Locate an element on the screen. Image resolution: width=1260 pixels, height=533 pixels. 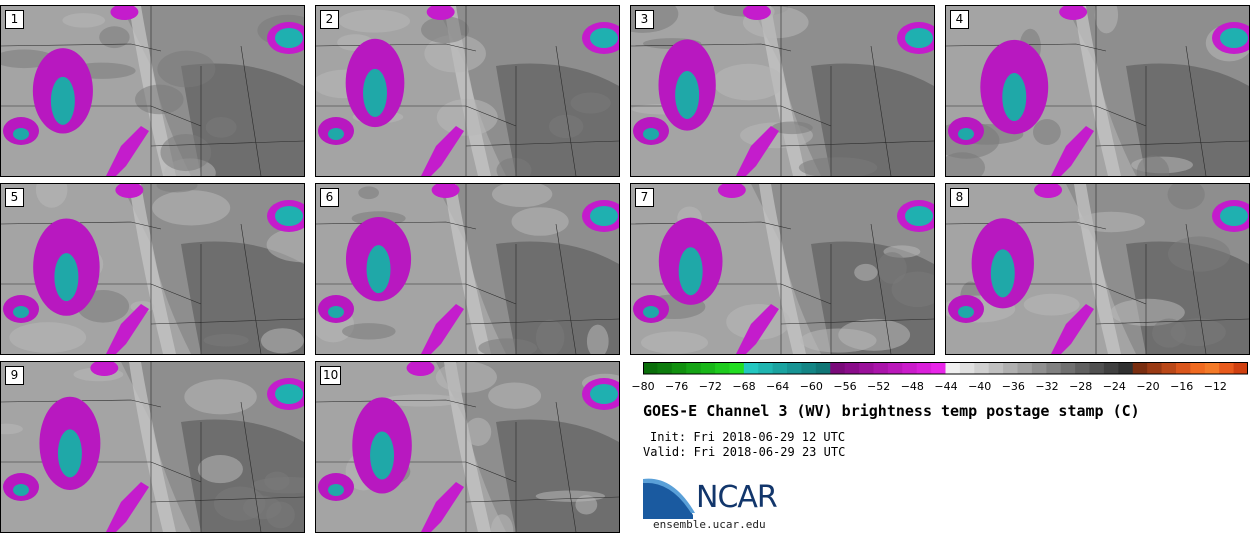
member-panel-8: 8 is located at coordinates (1097, 269).